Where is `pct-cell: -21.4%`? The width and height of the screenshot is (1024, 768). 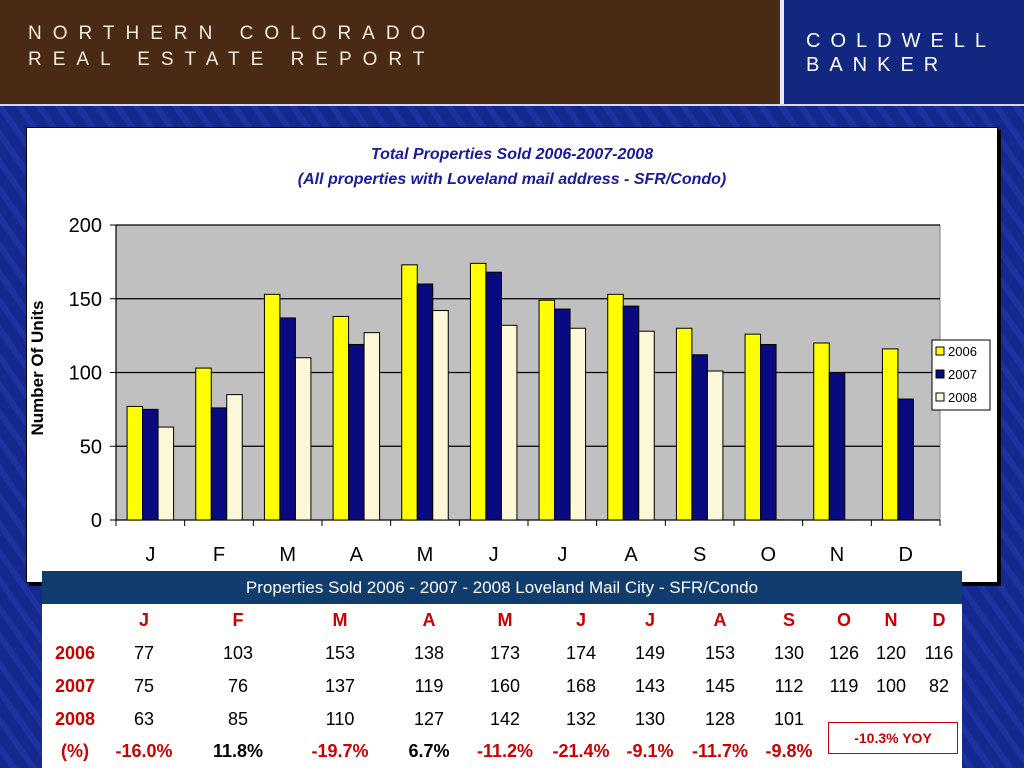 pct-cell: -21.4% is located at coordinates (581, 751).